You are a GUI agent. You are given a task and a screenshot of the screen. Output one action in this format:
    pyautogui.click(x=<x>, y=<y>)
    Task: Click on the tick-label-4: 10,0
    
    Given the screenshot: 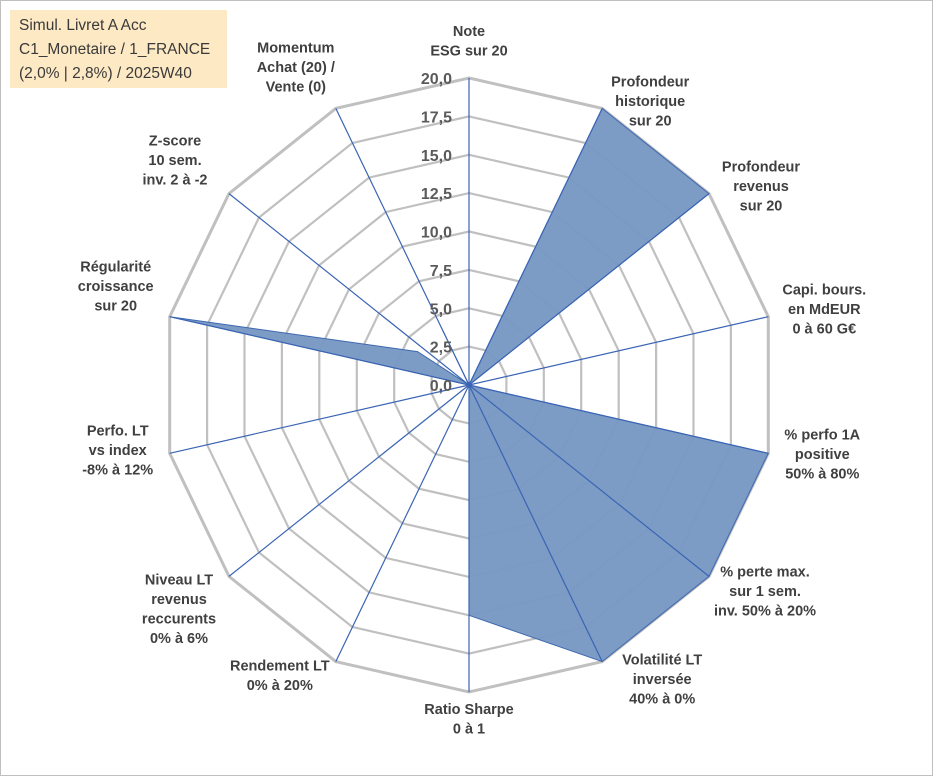 What is the action you would take?
    pyautogui.click(x=436, y=233)
    